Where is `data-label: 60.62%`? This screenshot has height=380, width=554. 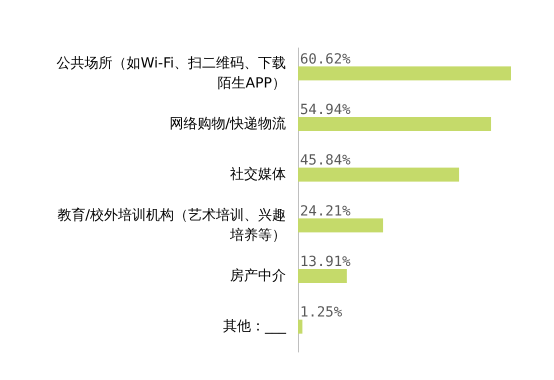
data-label: 60.62% is located at coordinates (326, 59).